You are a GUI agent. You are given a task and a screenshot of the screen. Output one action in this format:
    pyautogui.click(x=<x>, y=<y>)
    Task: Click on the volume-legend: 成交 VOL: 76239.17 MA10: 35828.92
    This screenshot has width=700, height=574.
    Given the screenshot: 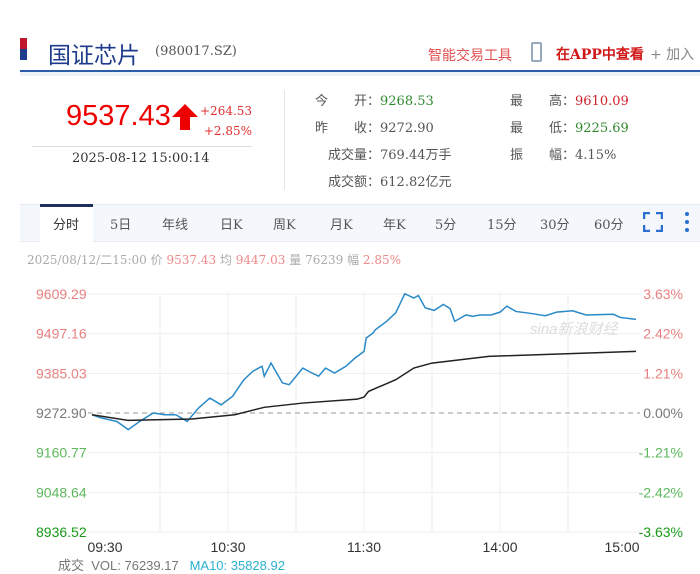 What is the action you would take?
    pyautogui.click(x=171, y=564)
    